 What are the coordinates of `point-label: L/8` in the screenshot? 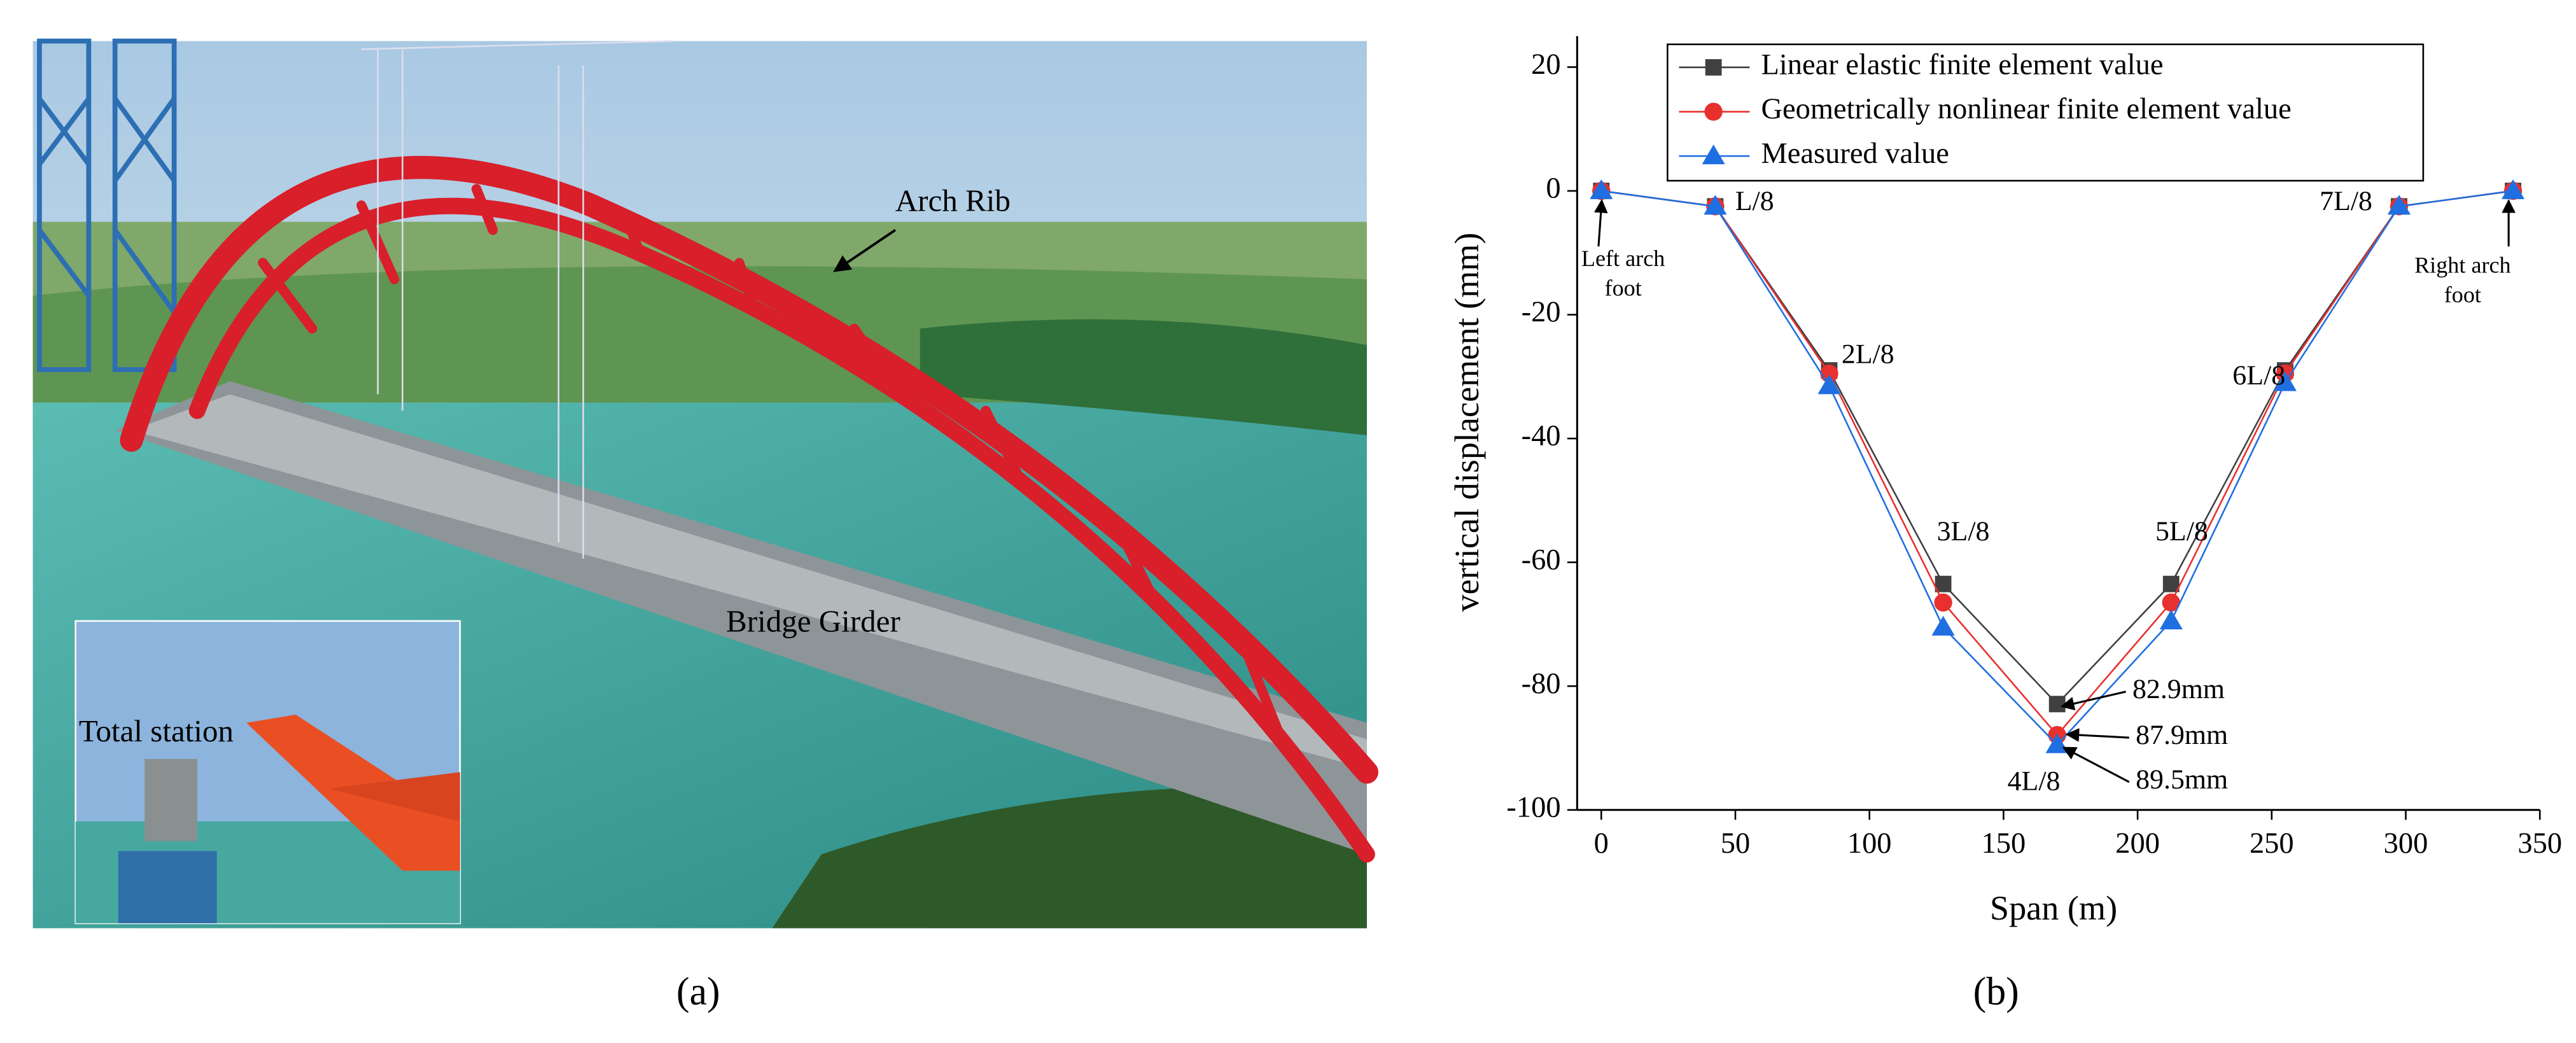 It's located at (1754, 201).